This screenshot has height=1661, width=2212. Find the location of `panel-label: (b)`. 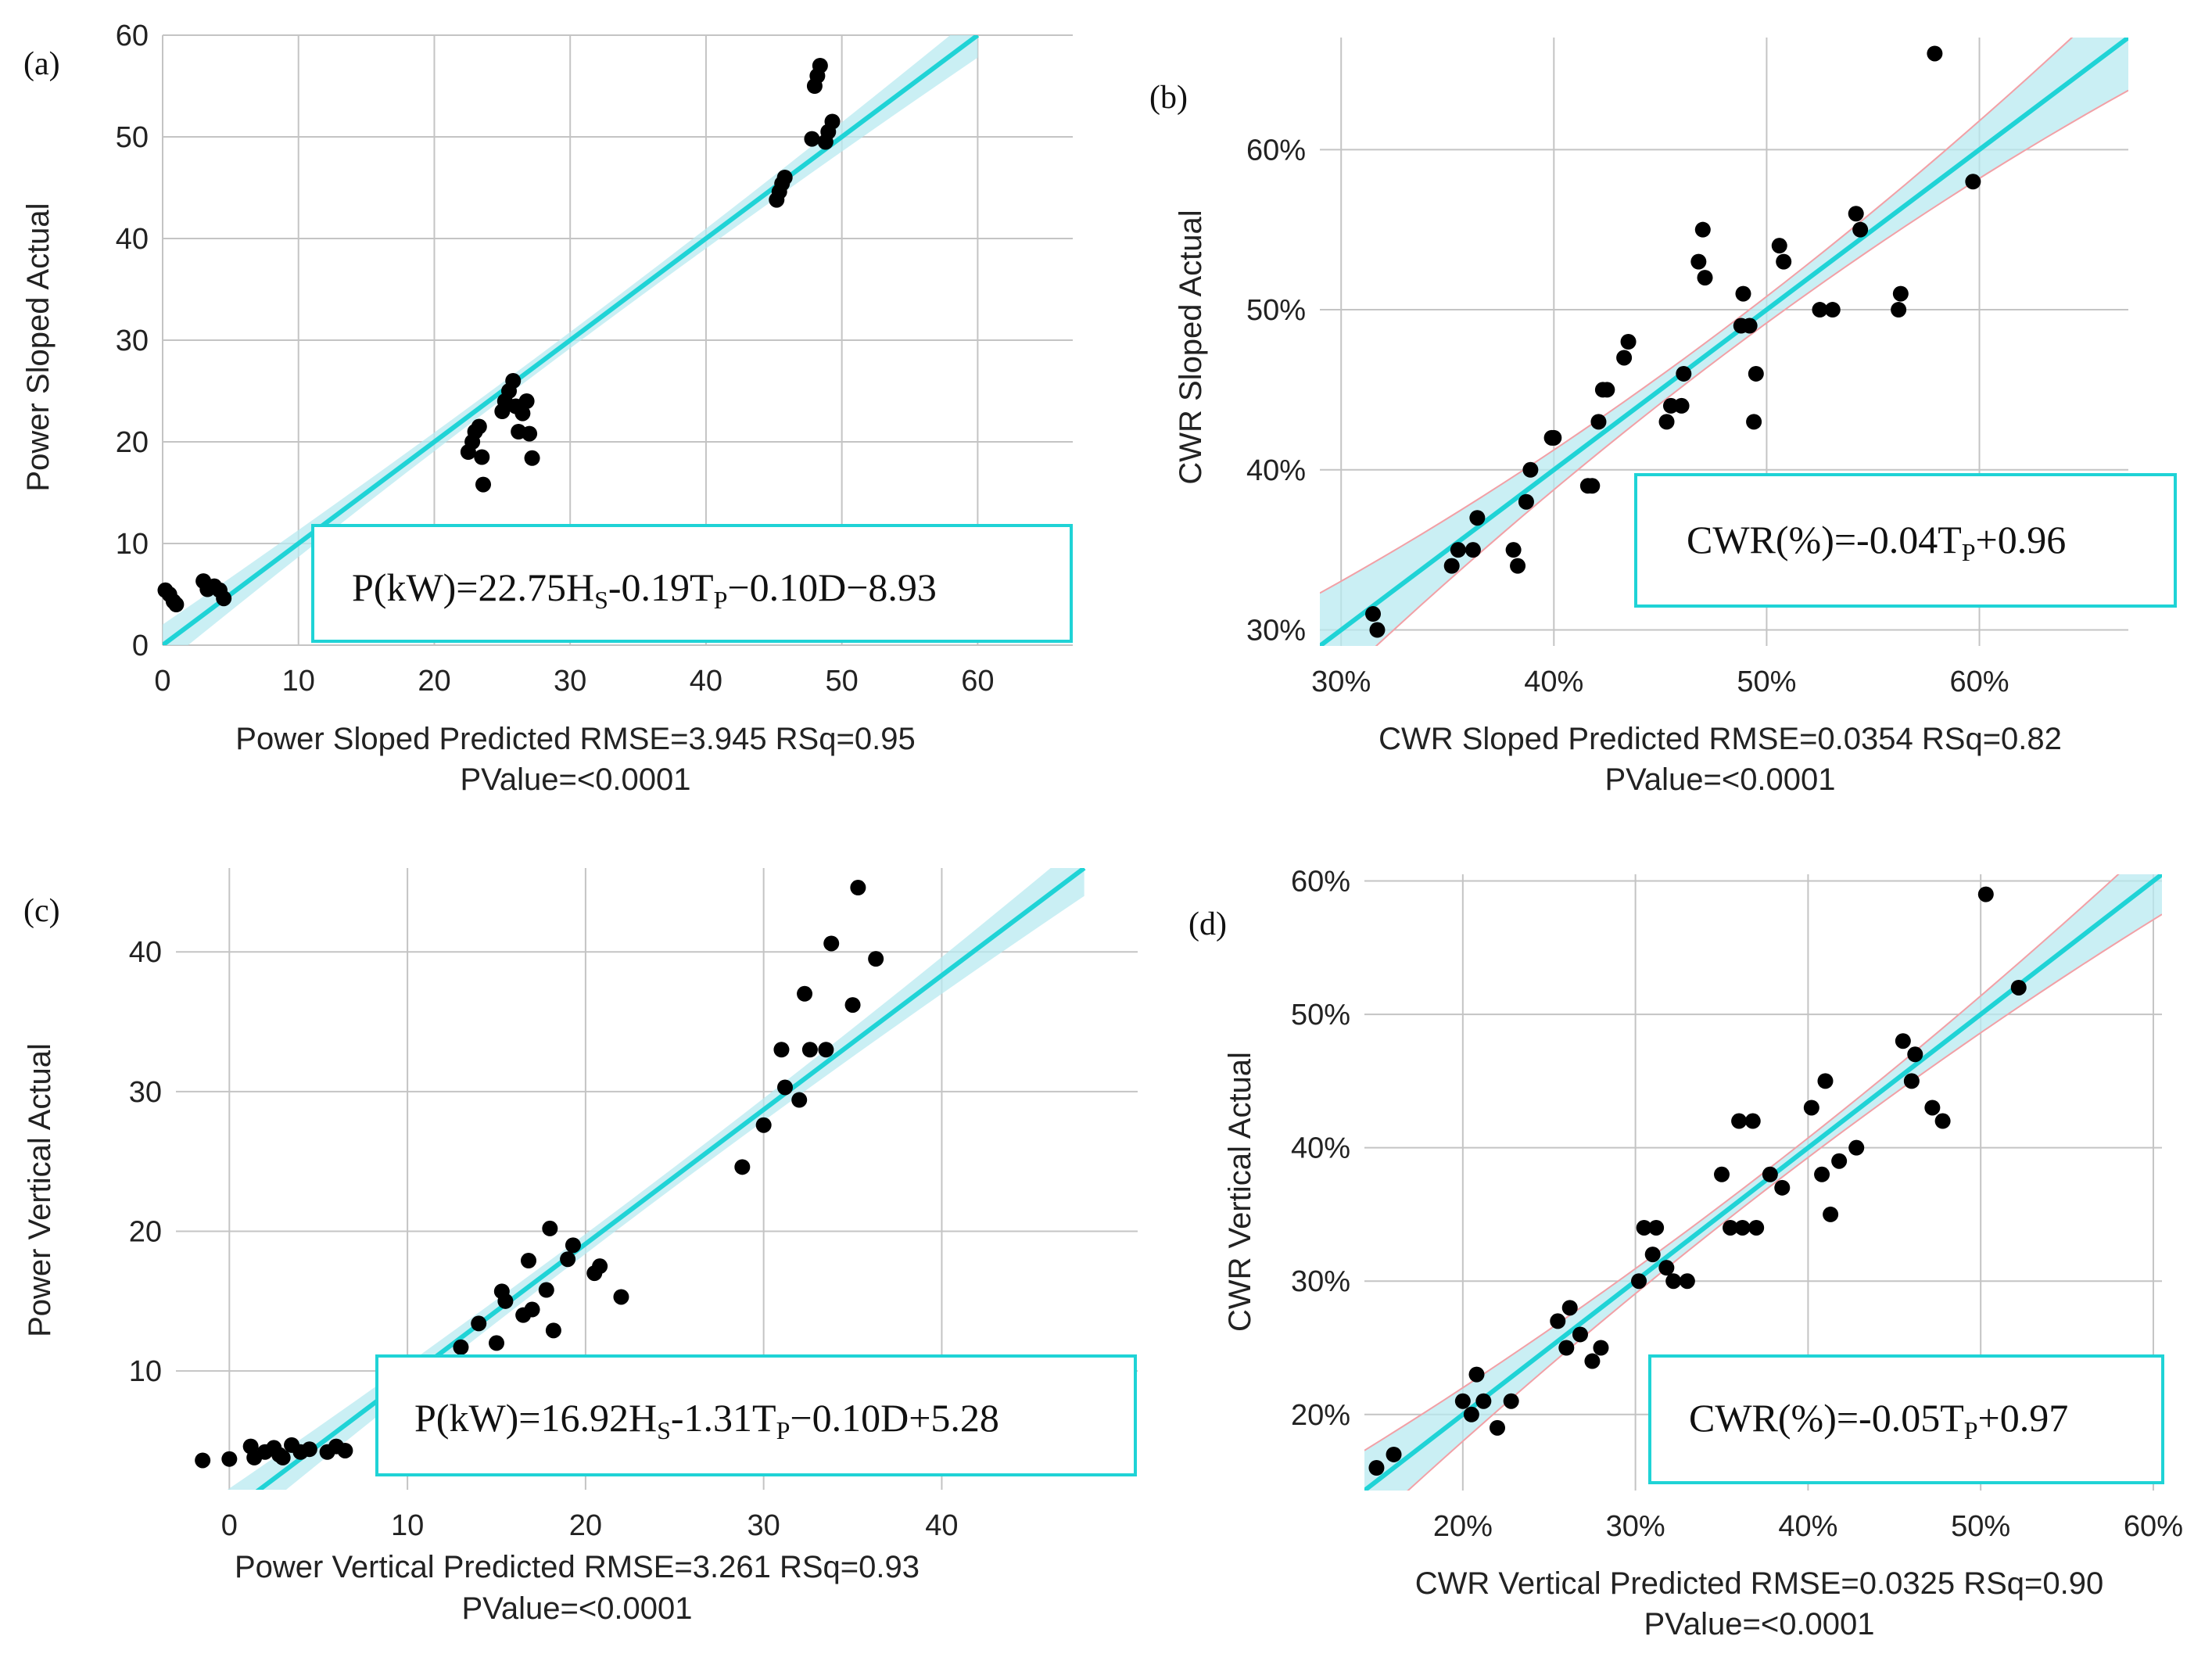

panel-label: (b) is located at coordinates (1168, 98).